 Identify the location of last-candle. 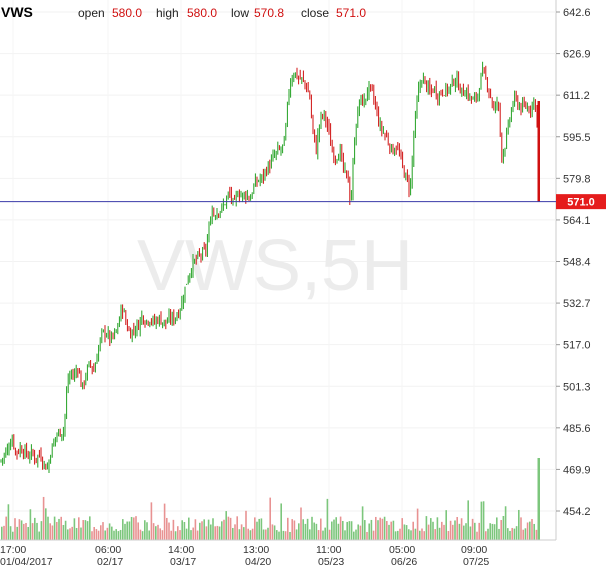
(538, 151).